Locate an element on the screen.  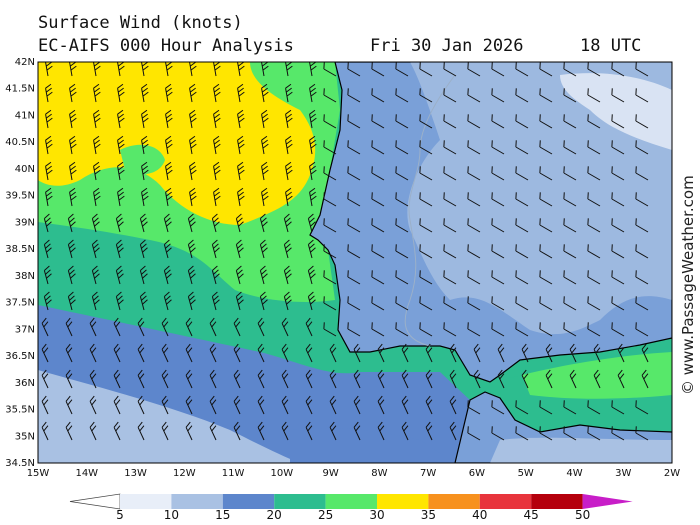
longitude-tick-label: 12W is located at coordinates (184, 473).